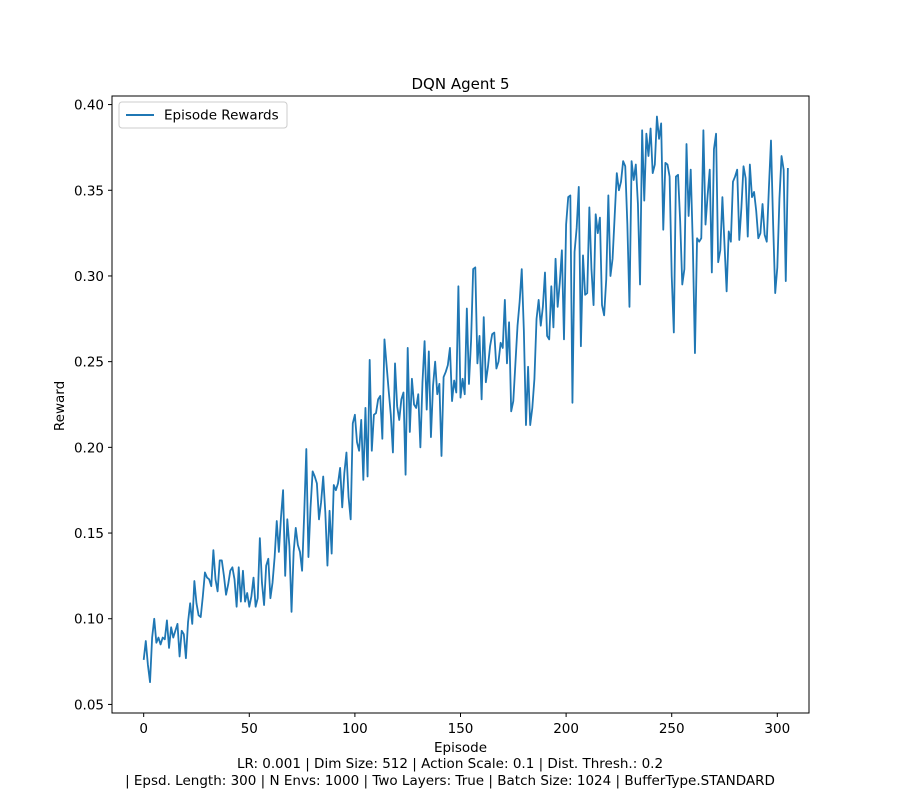  Describe the element at coordinates (89, 620) in the screenshot. I see `y-tick-label: 0.10` at that location.